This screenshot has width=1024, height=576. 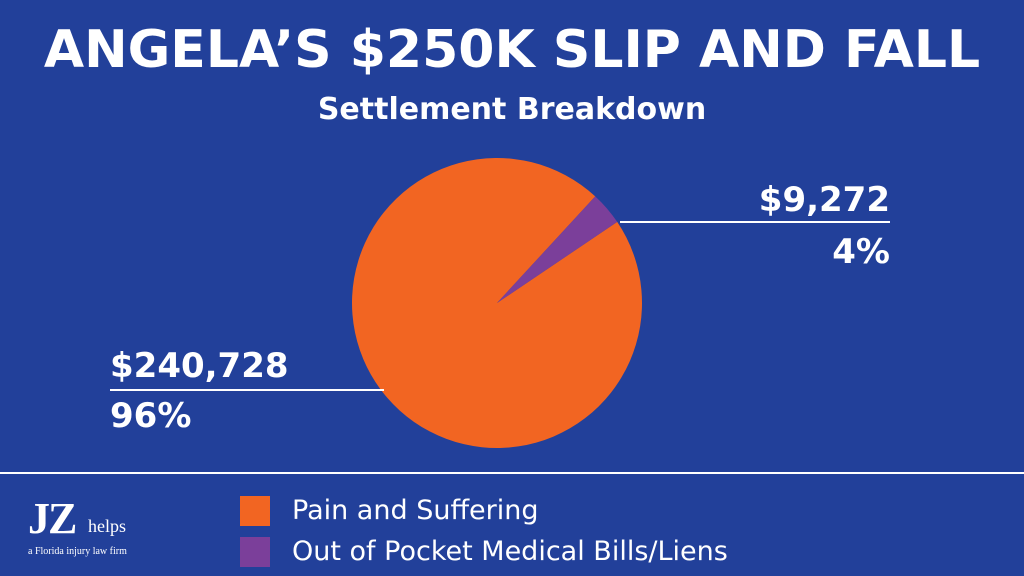 I want to click on chart-subtitle: Settlement Breakdown, so click(x=512, y=109).